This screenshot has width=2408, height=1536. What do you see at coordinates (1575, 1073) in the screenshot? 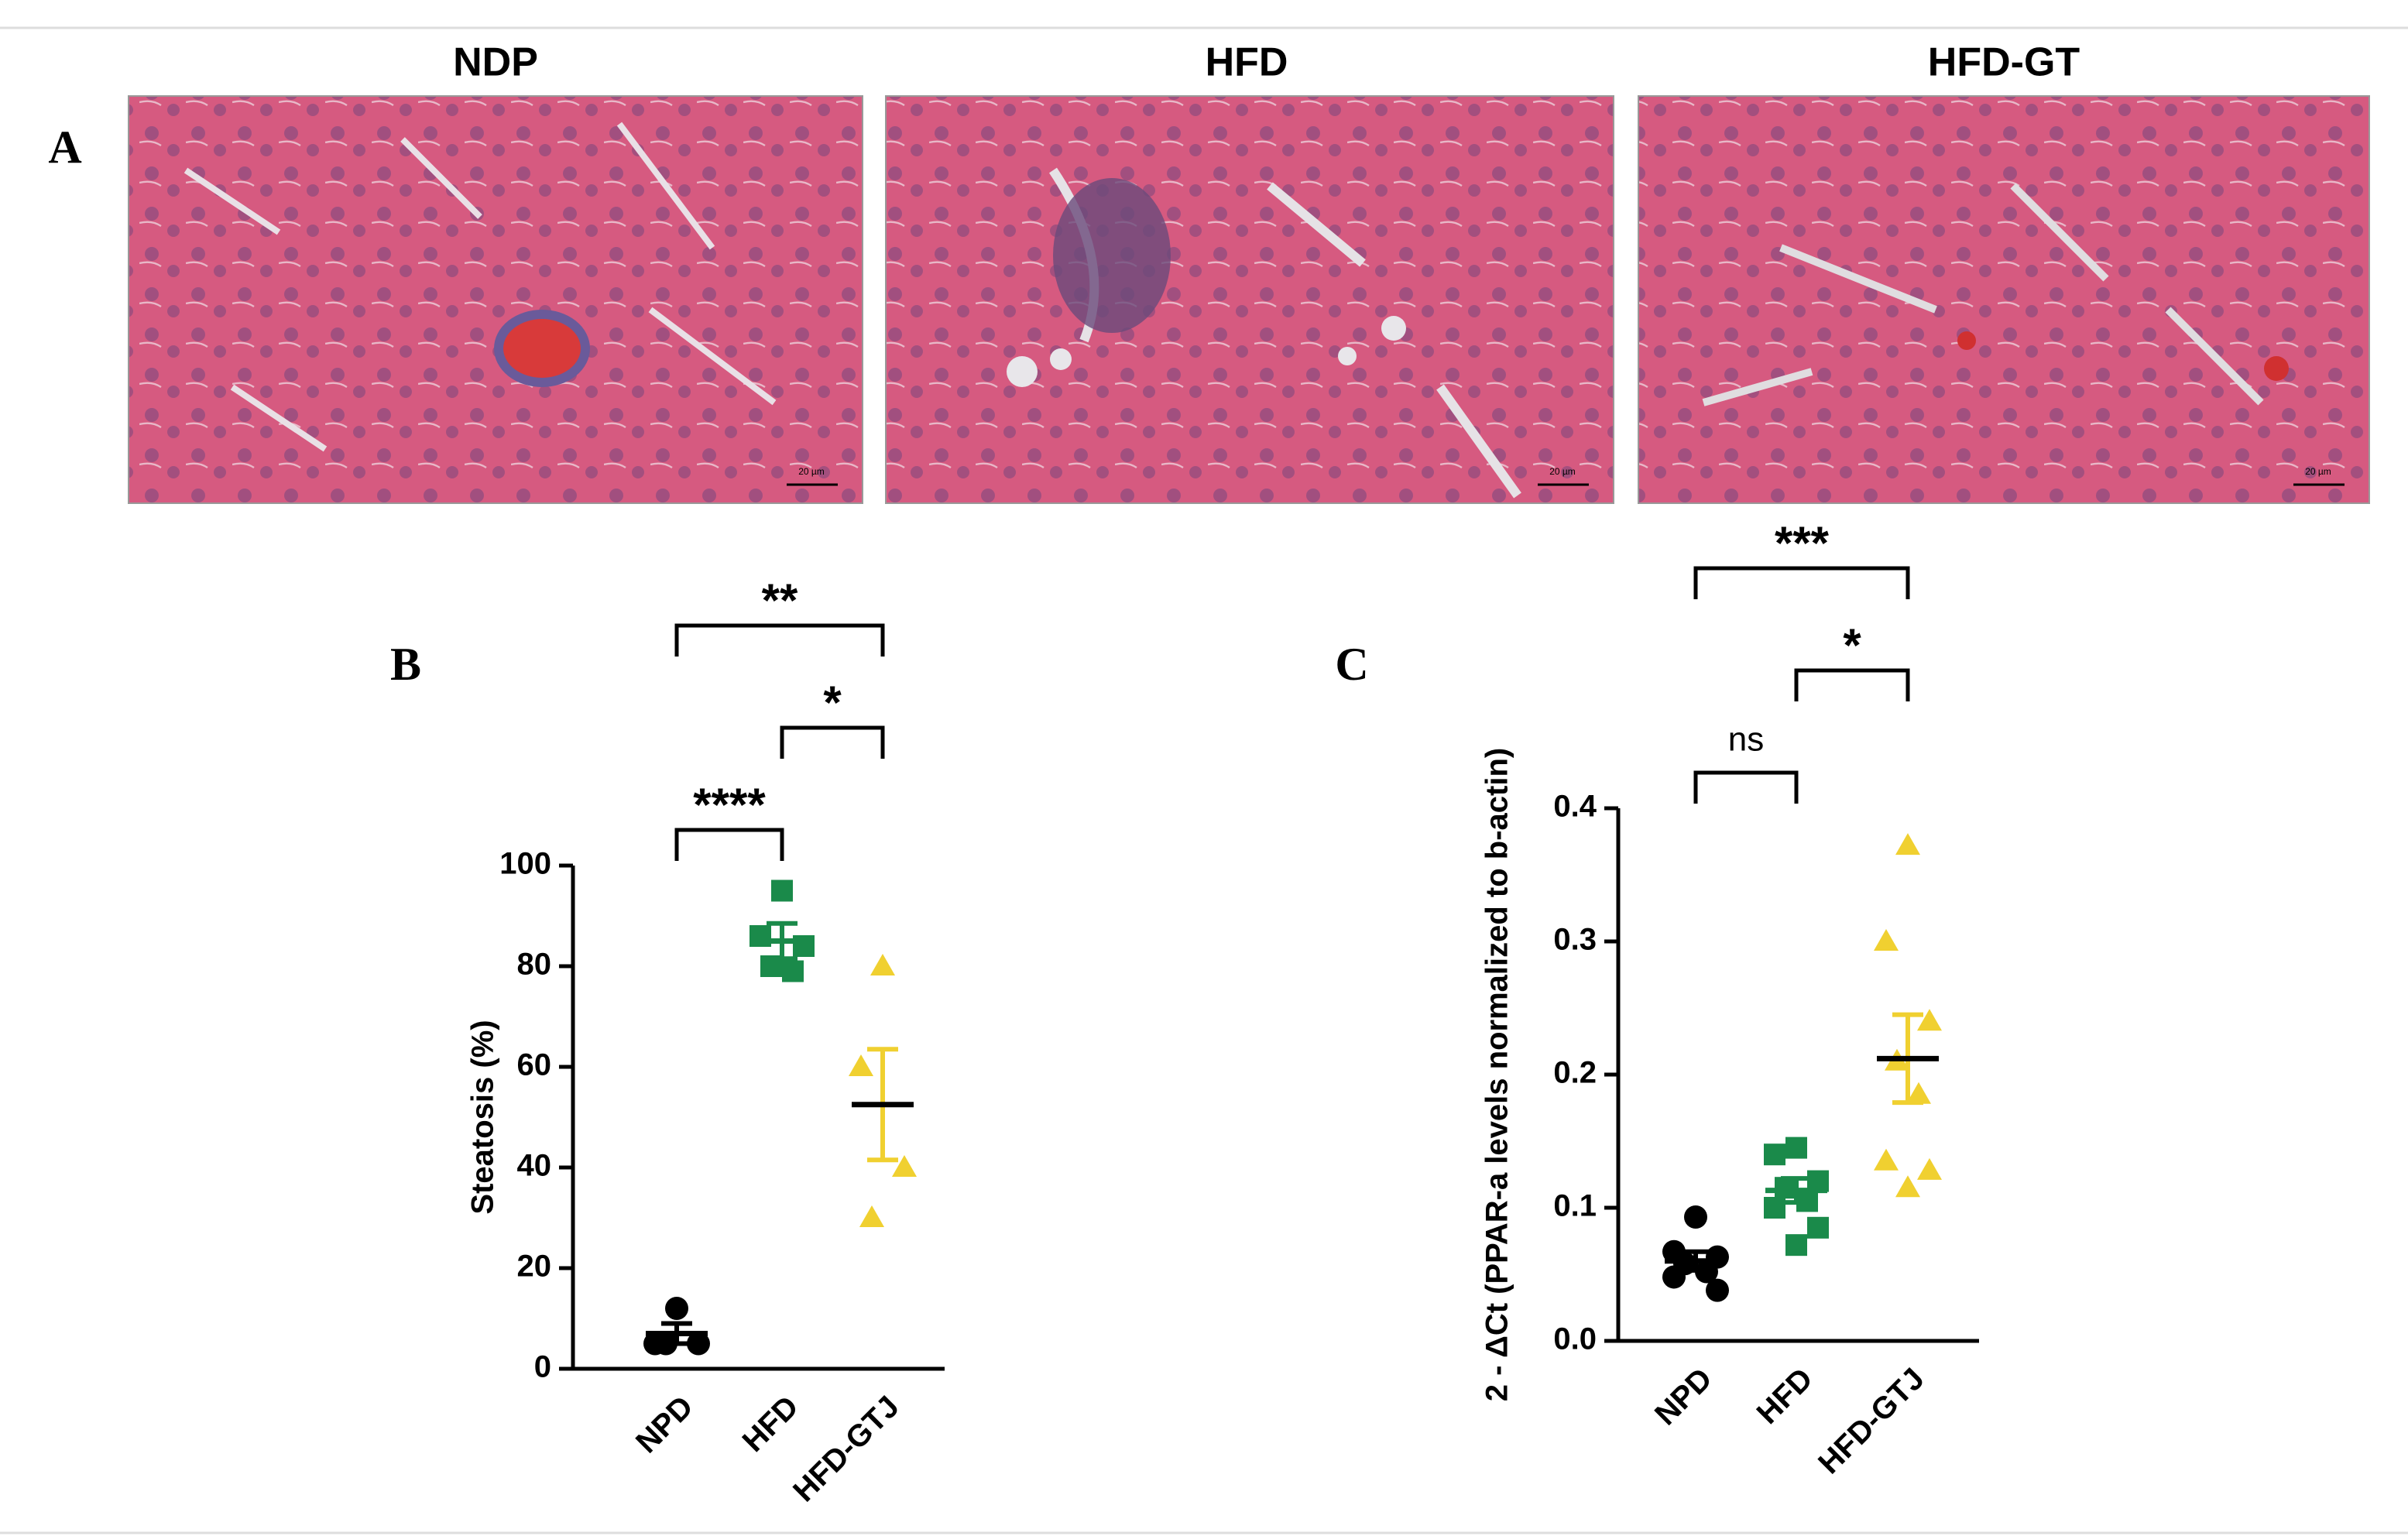
I see `y-tick-label: 0.2` at bounding box center [1575, 1073].